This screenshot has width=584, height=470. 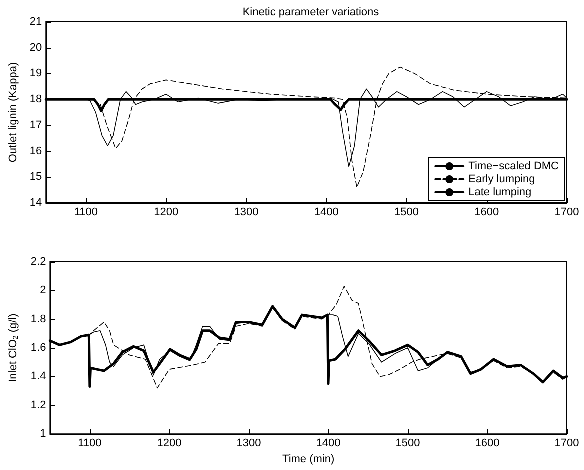 I want to click on y-tick-label: 19, so click(x=36, y=74).